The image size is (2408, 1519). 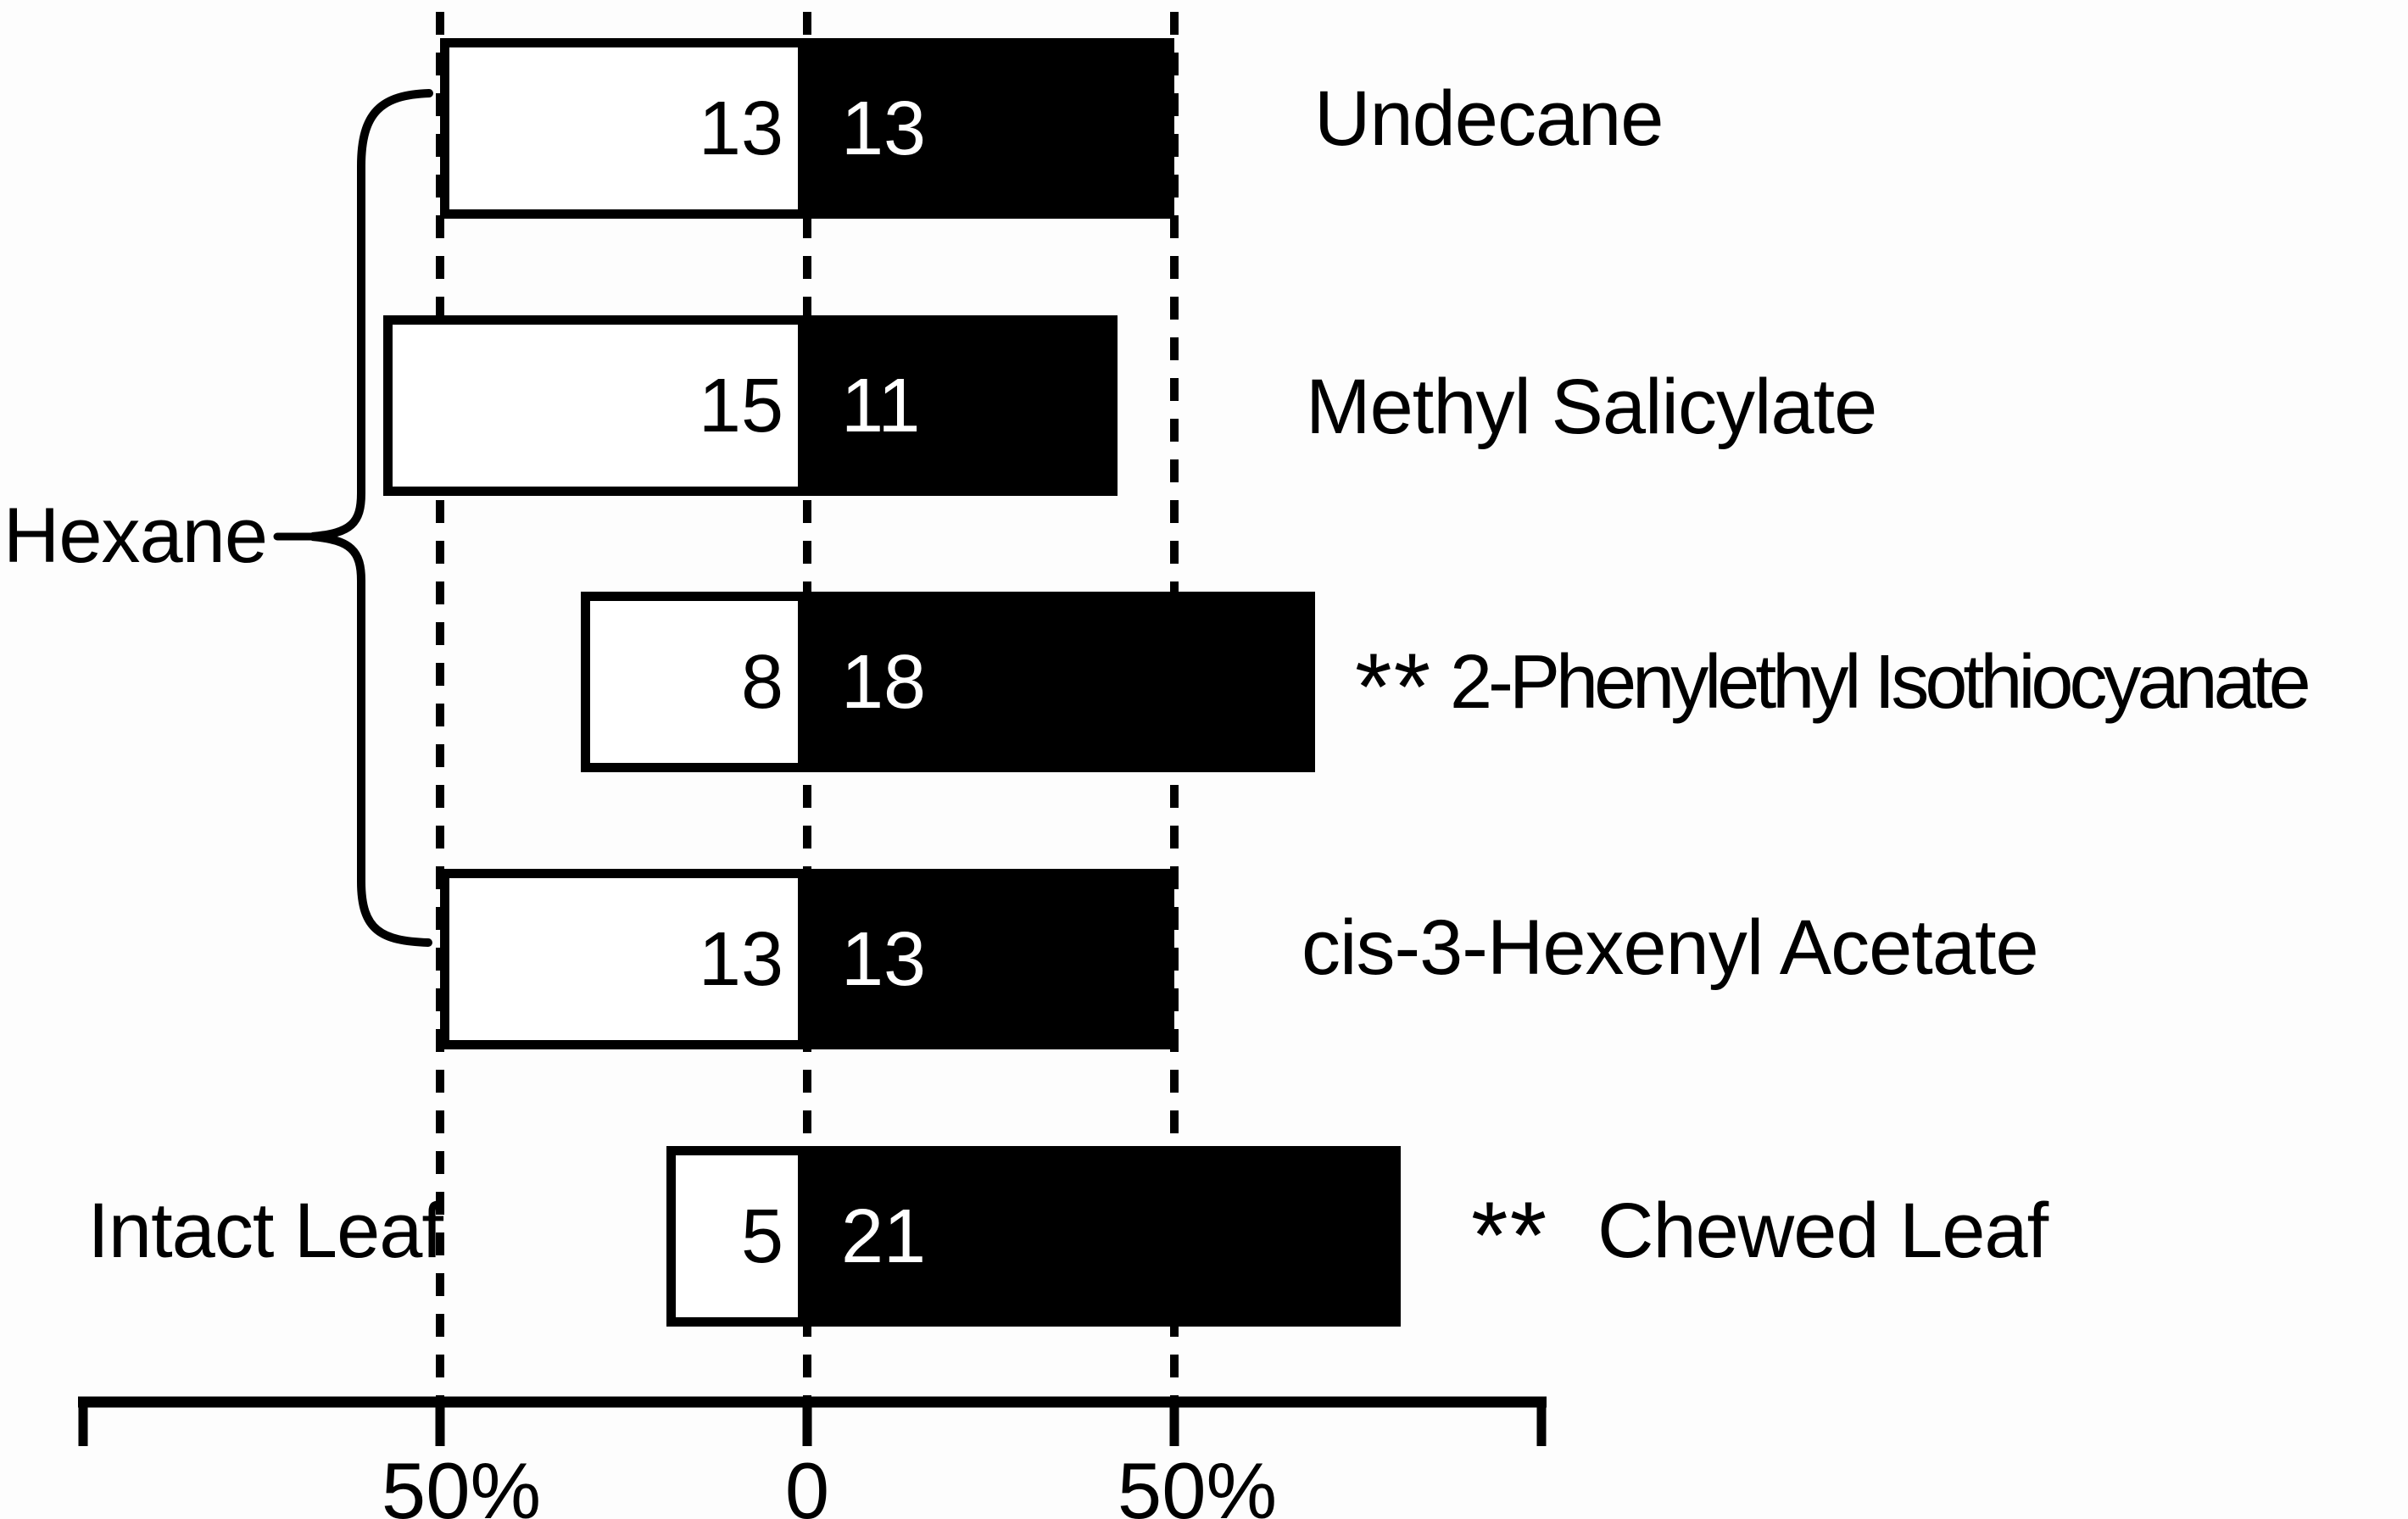 I want to click on chart-row: 13 13 Undecane, so click(x=1204, y=128).